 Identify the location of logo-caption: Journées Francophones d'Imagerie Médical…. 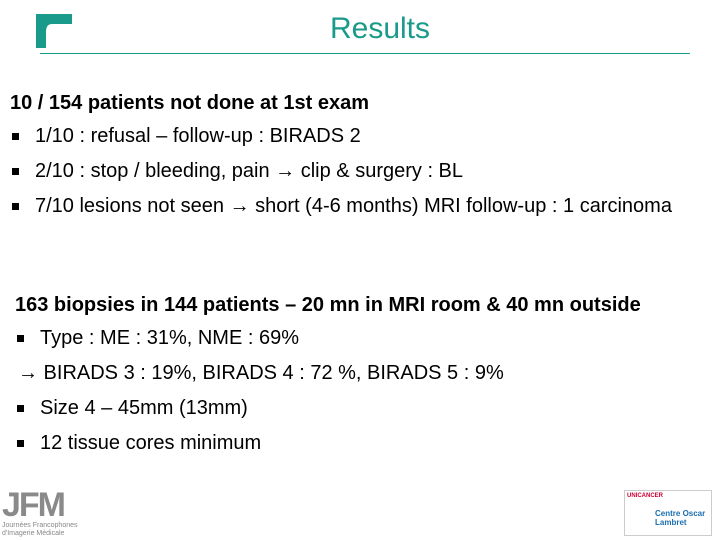
(40, 529).